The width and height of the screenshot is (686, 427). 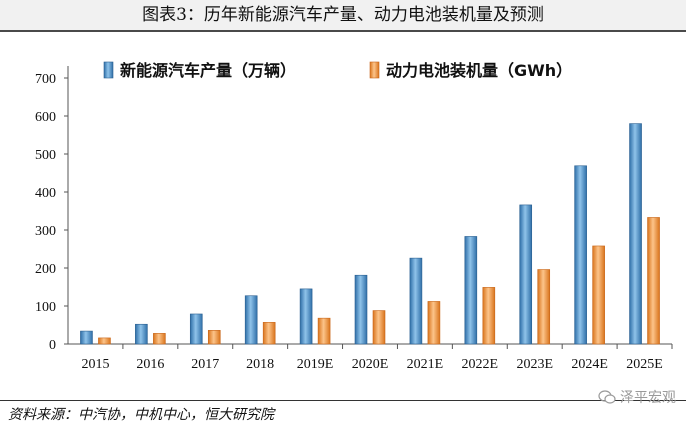 What do you see at coordinates (343, 16) in the screenshot?
I see `chart-title: 图表3：历年新能源汽车产量、动力电池装机量及预测` at bounding box center [343, 16].